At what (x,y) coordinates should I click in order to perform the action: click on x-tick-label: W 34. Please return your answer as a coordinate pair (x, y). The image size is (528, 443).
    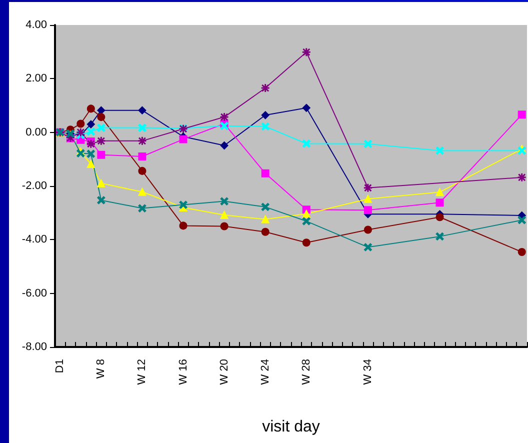
    Looking at the image, I should click on (368, 372).